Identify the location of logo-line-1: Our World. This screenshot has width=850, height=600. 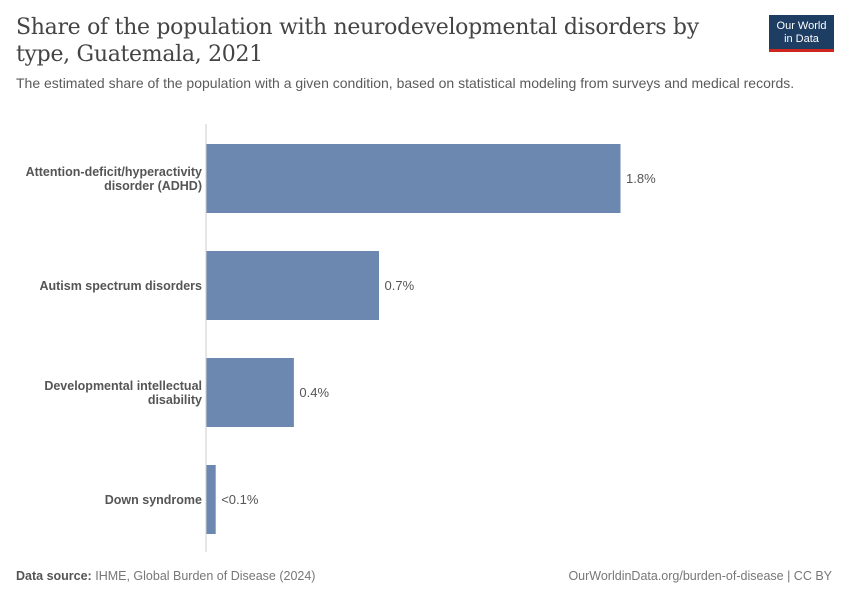
(801, 26).